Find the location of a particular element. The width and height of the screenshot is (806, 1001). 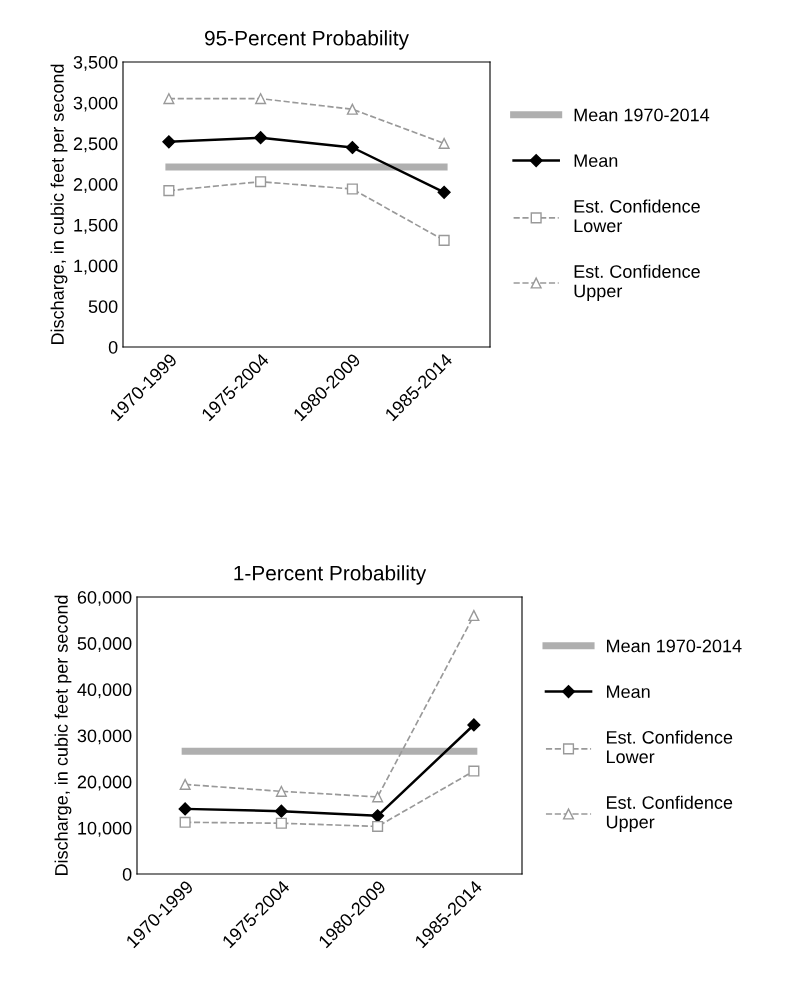

y-tick-label: 30,000 is located at coordinates (104, 737).